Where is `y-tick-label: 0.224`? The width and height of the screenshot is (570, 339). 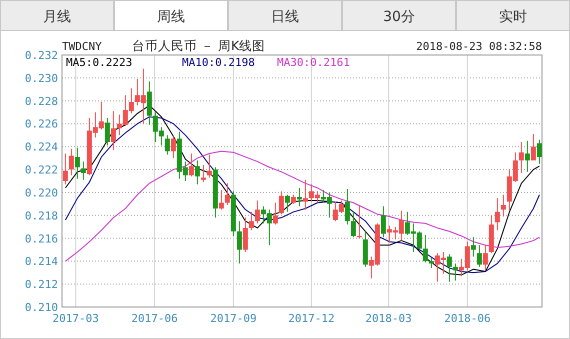
y-tick-label: 0.224 is located at coordinates (41, 147).